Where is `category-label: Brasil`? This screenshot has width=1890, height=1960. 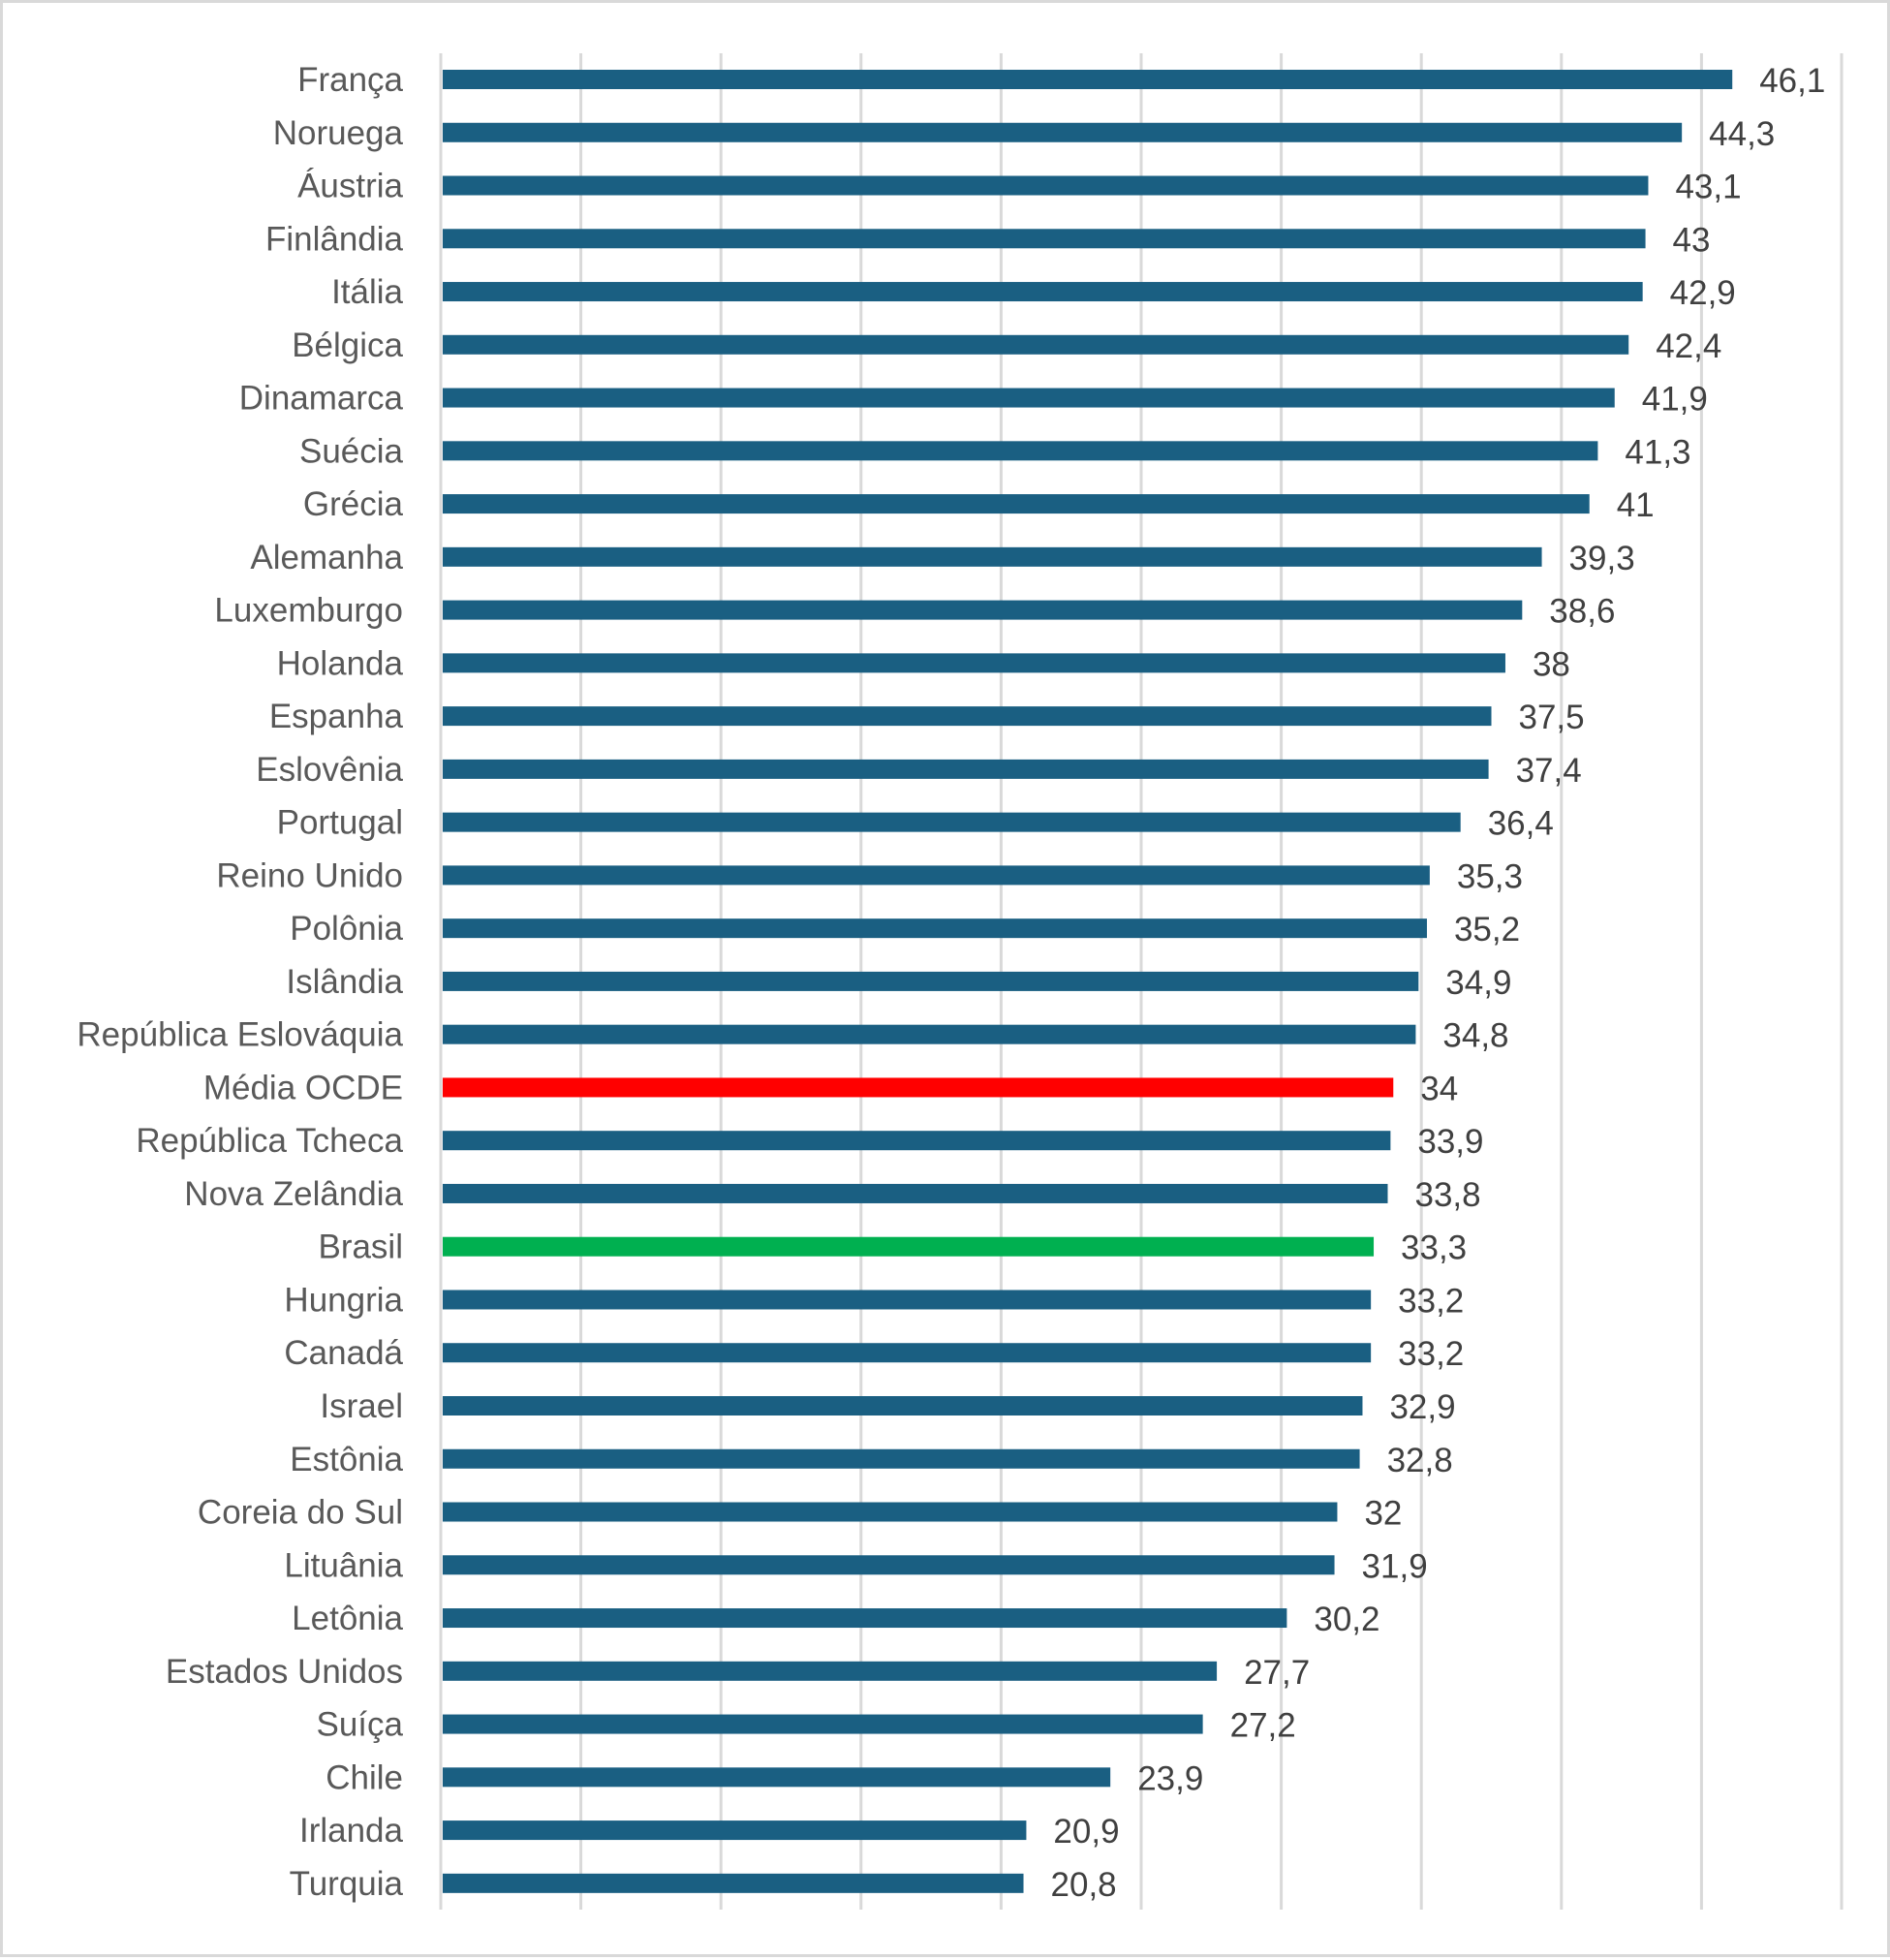
category-label: Brasil is located at coordinates (360, 1248).